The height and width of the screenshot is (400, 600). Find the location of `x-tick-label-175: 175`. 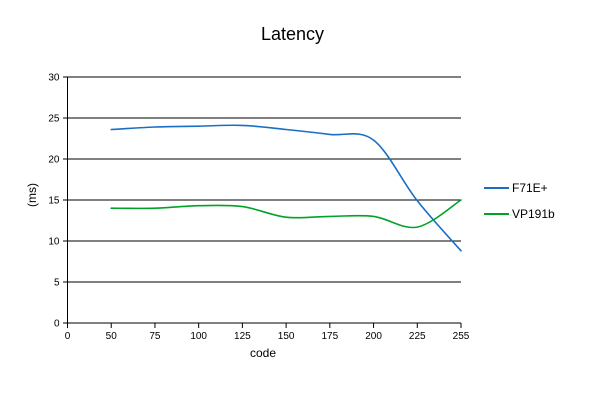

x-tick-label-175: 175 is located at coordinates (329, 336).